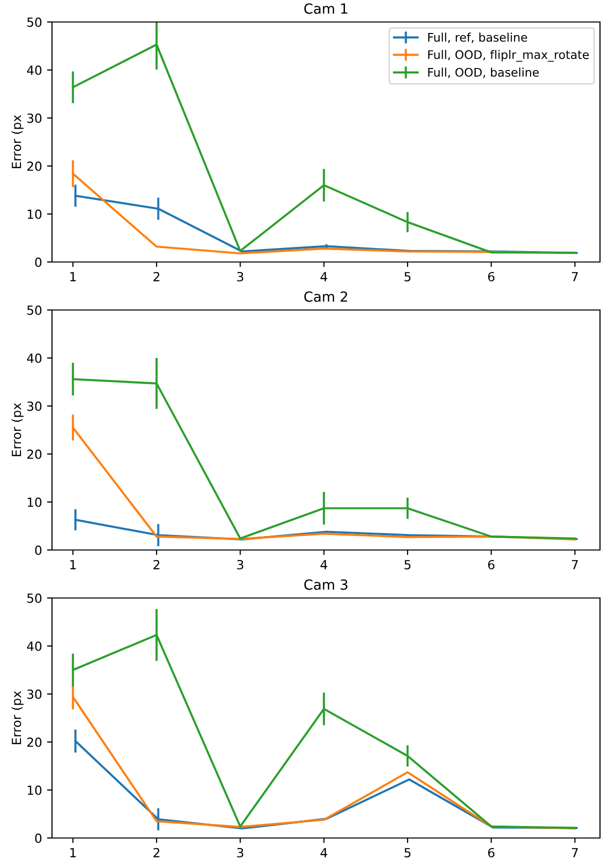  Describe the element at coordinates (326, 296) in the screenshot. I see `chart-title: Cam 2` at that location.